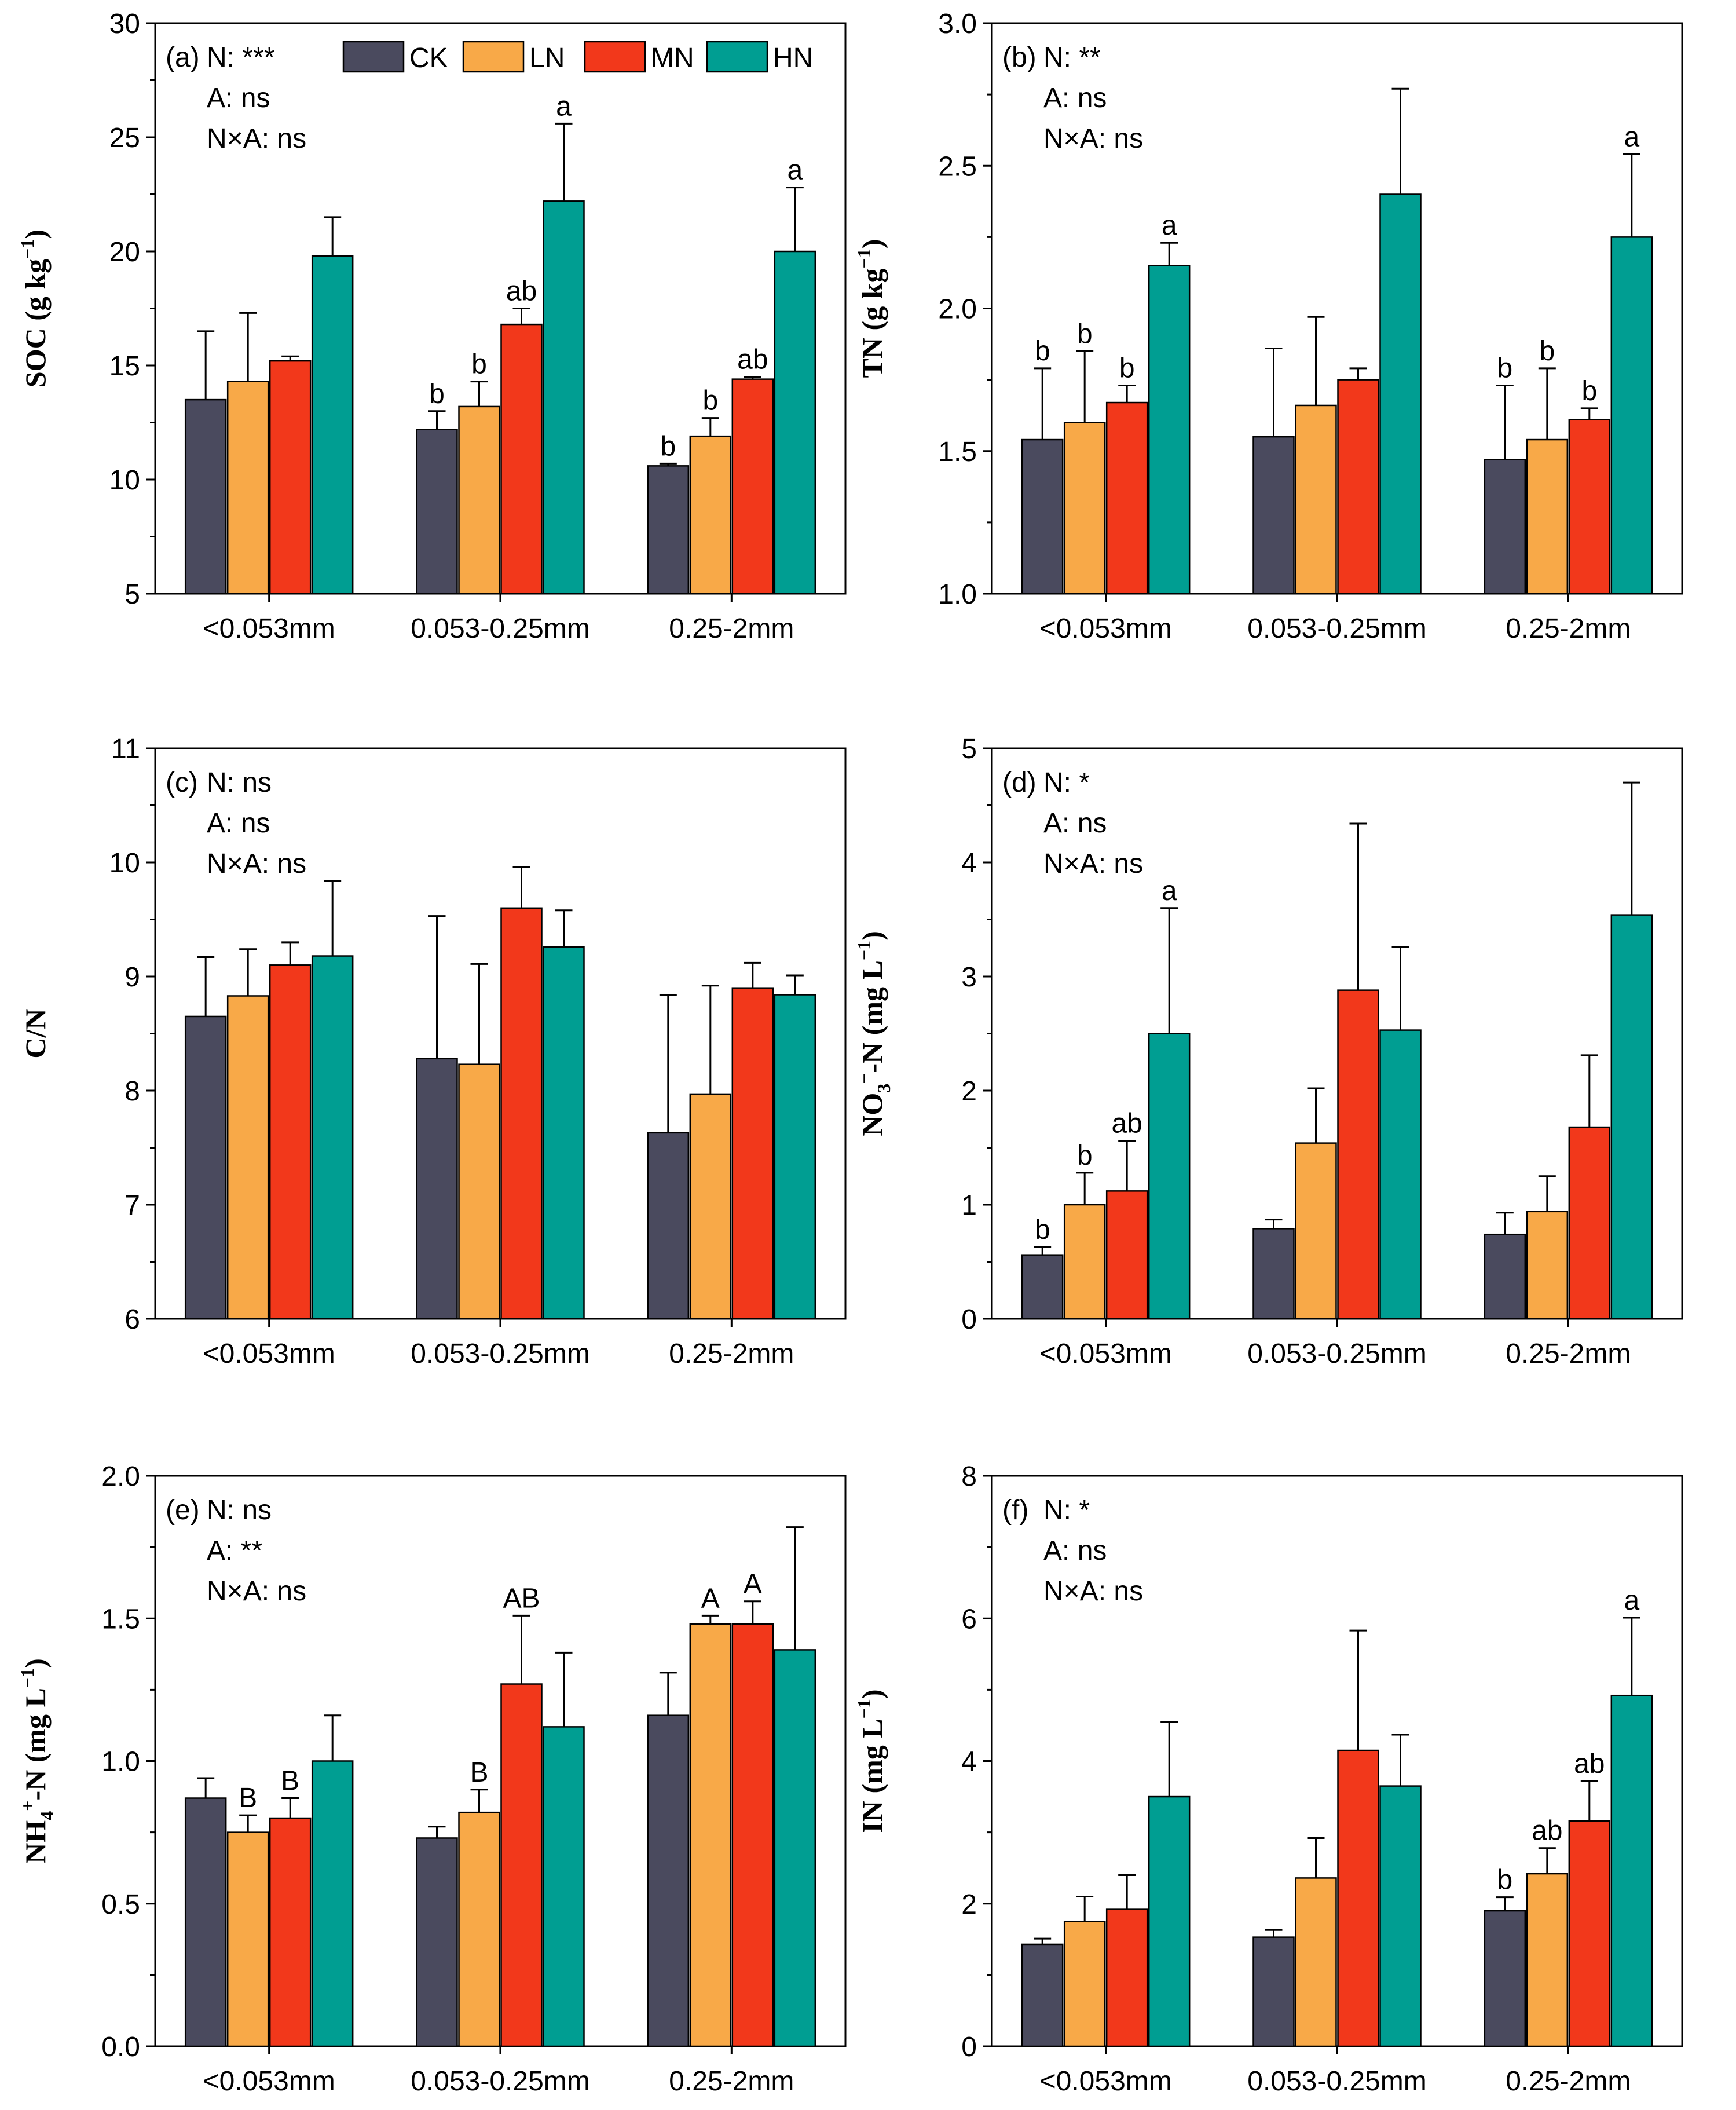  Describe the element at coordinates (121, 2047) in the screenshot. I see `y-tick-label: 0.0` at that location.